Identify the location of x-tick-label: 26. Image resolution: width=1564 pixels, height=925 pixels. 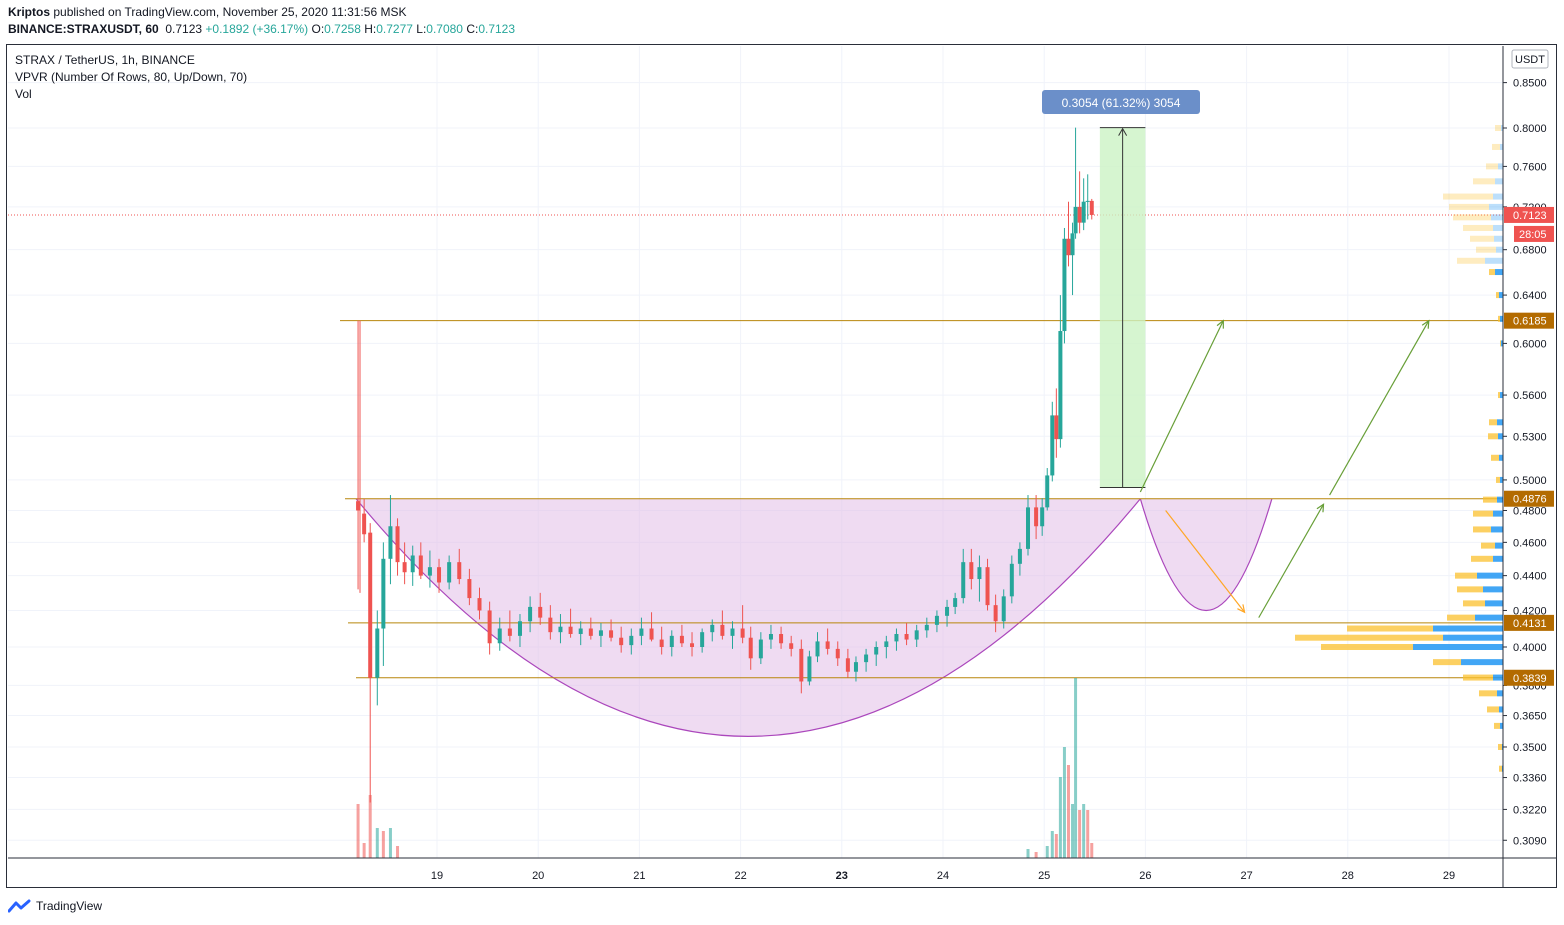
(1145, 876).